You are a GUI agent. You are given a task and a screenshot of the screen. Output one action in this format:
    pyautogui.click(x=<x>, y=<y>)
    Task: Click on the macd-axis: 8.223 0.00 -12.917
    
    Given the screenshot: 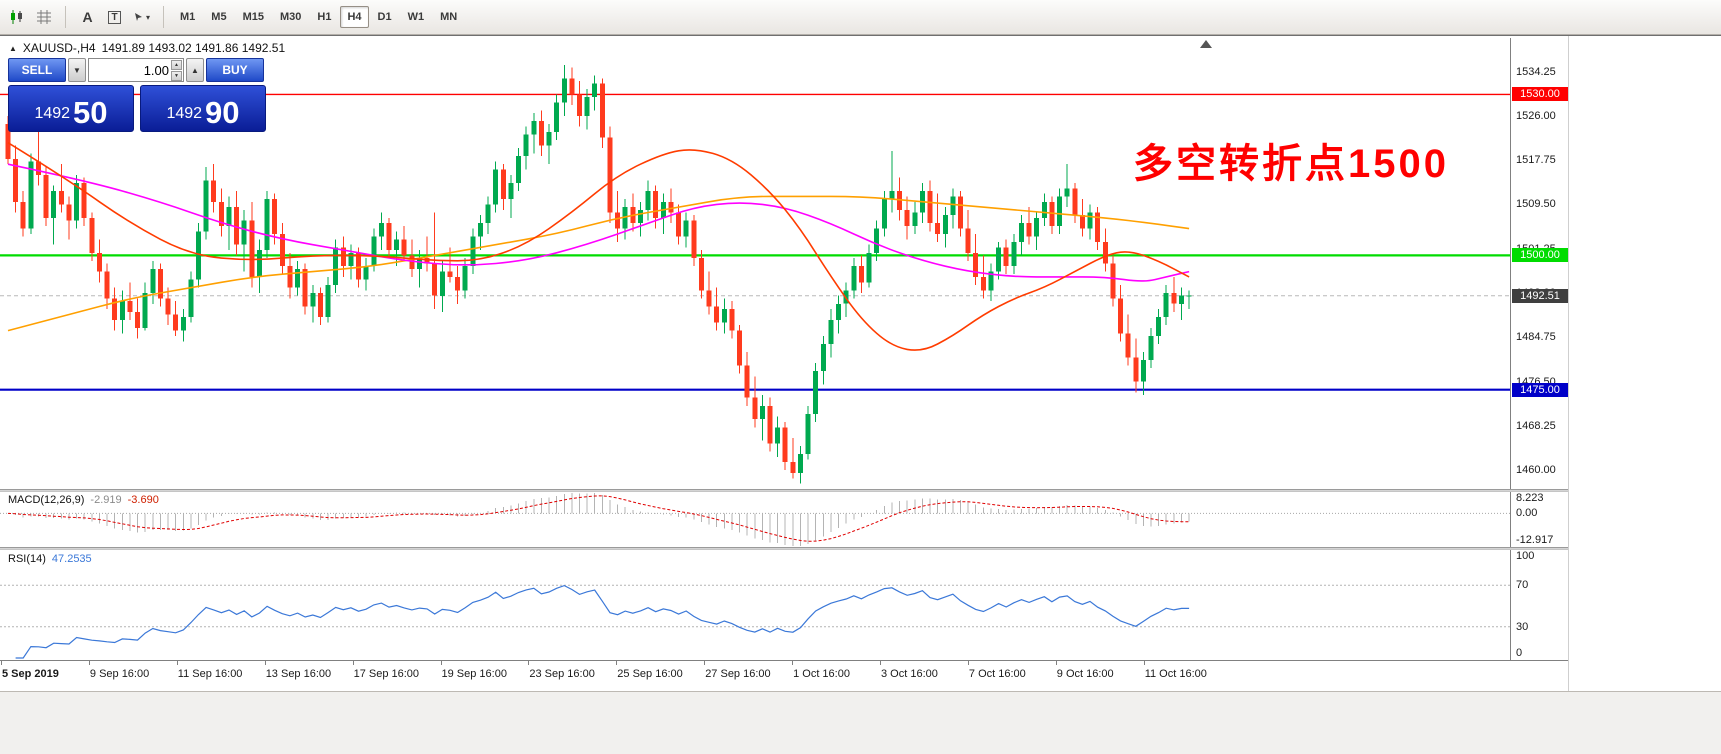 What is the action you would take?
    pyautogui.click(x=1566, y=519)
    